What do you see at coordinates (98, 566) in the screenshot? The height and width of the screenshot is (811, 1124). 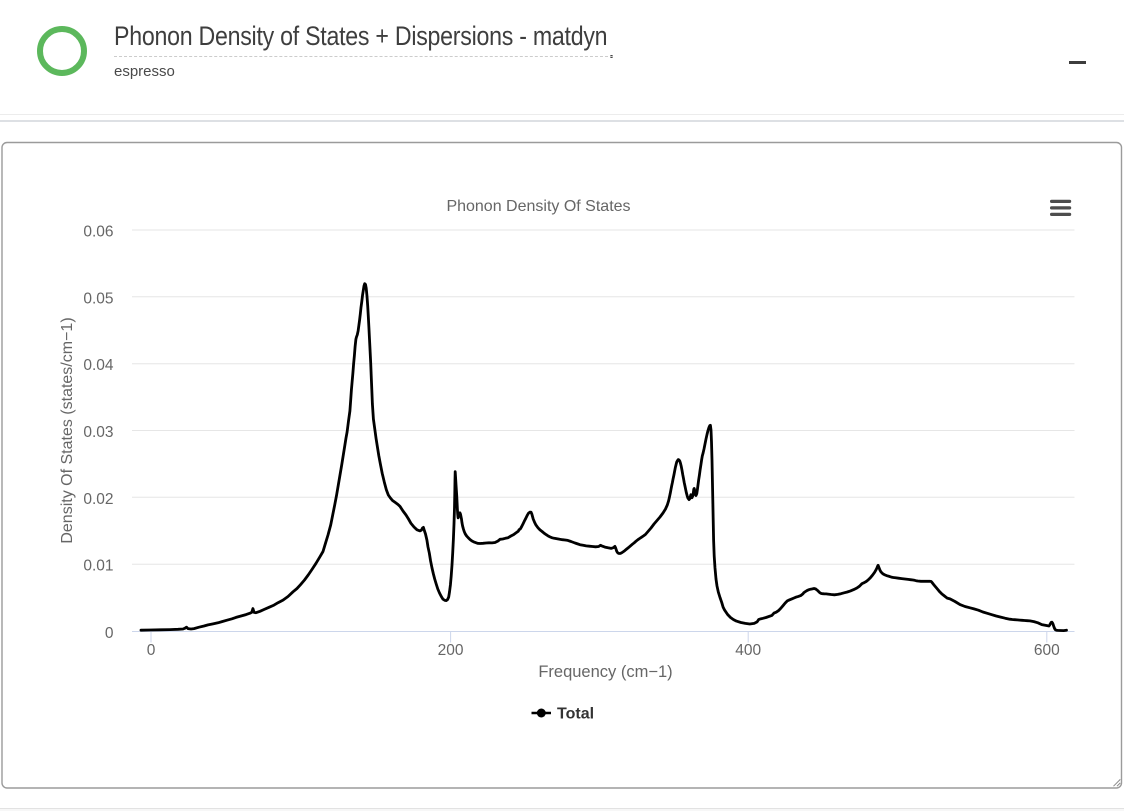 I see `svg-text: 0.01` at bounding box center [98, 566].